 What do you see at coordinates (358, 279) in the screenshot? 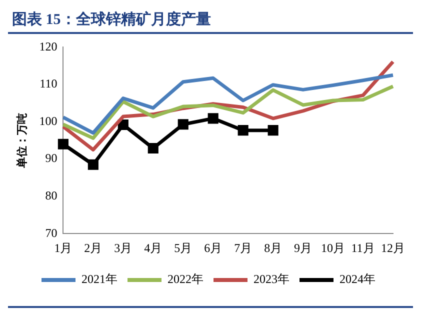
I see `legend-label: 2024年` at bounding box center [358, 279].